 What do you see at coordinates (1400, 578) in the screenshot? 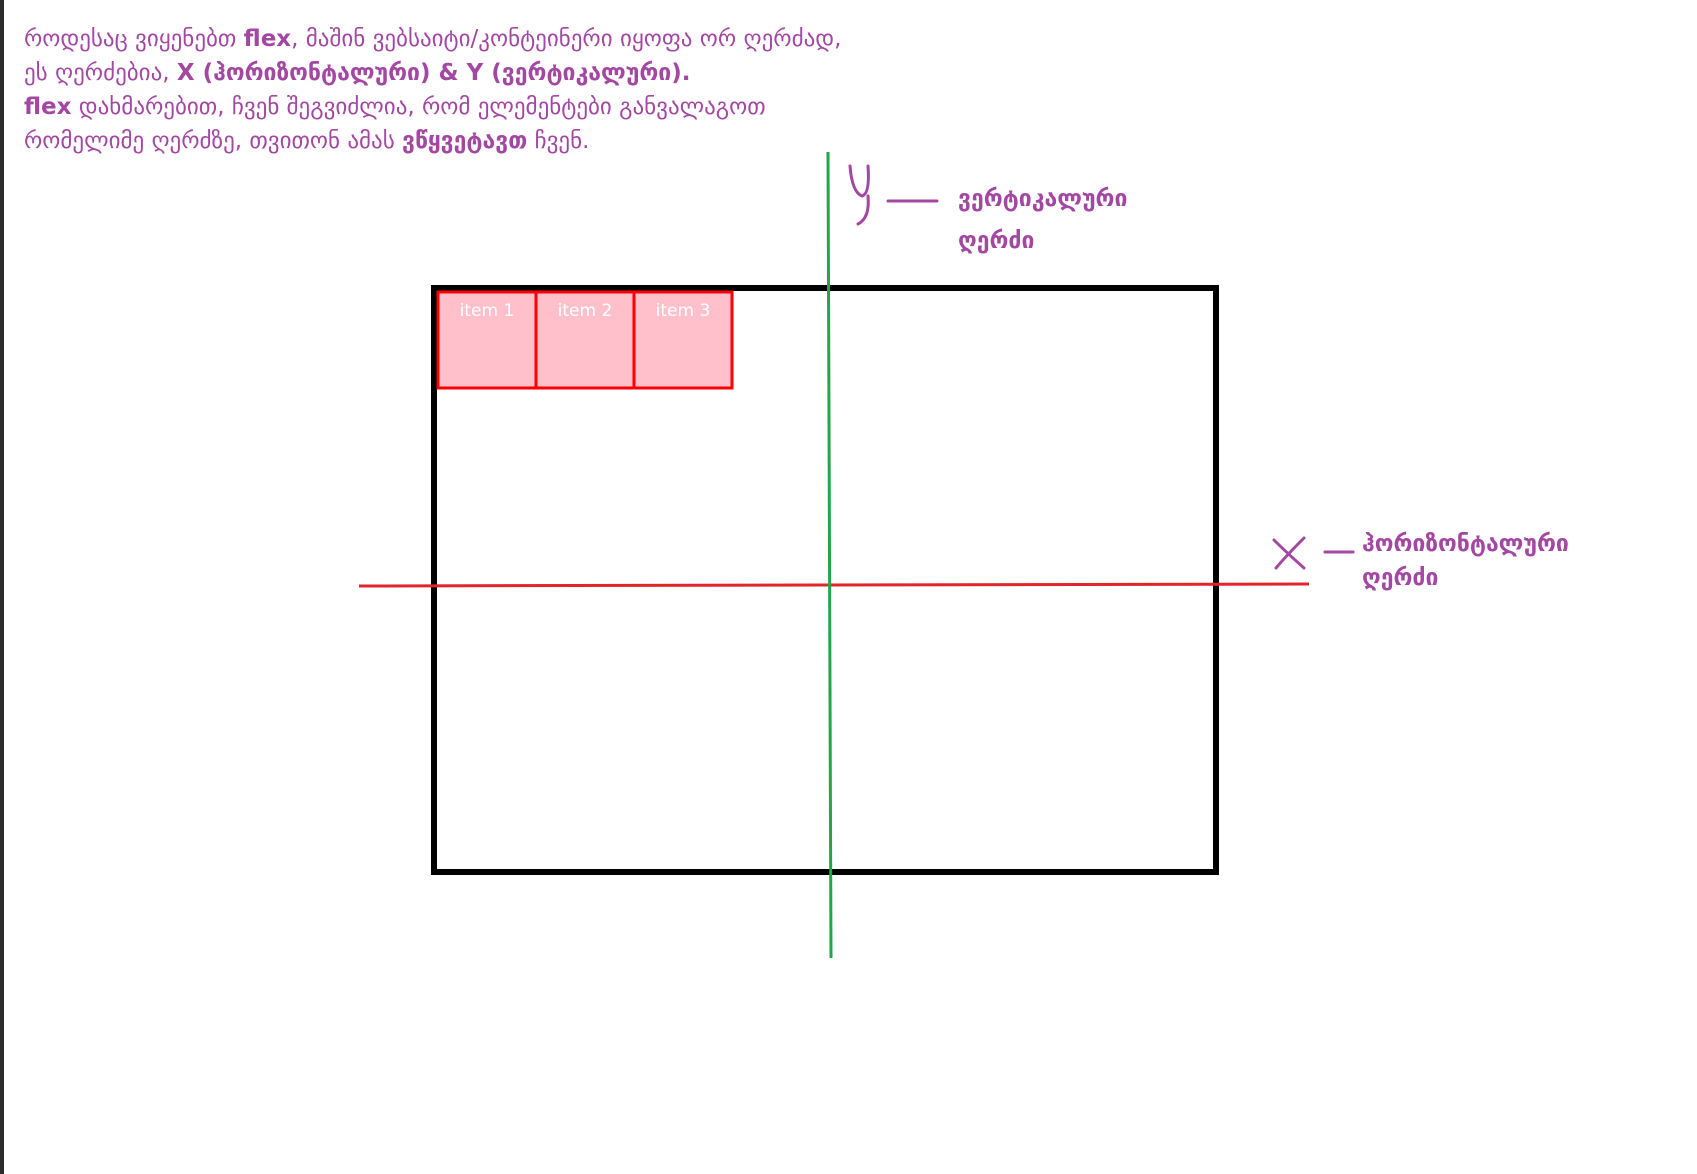
I see `x-axis-label-line-2: ღერძი` at bounding box center [1400, 578].